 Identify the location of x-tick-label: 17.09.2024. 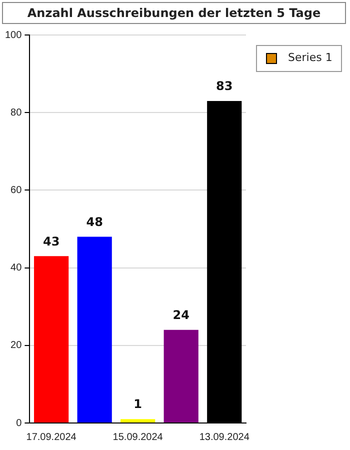
(51, 437).